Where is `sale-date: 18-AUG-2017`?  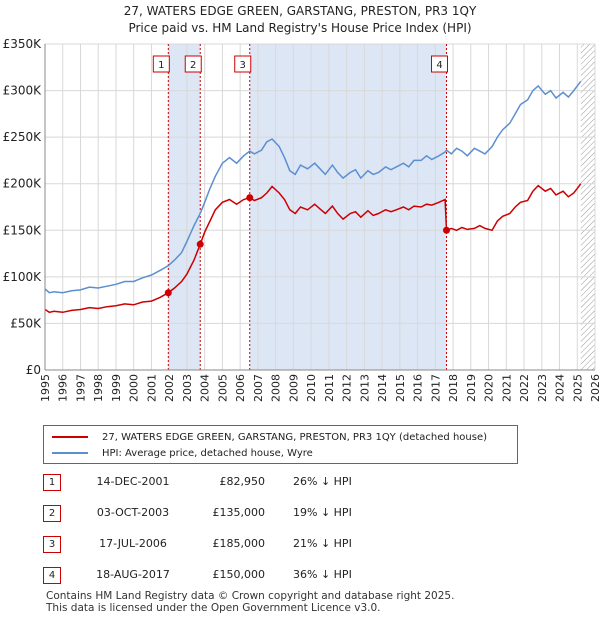
sale-date: 18-AUG-2017 is located at coordinates (133, 574).